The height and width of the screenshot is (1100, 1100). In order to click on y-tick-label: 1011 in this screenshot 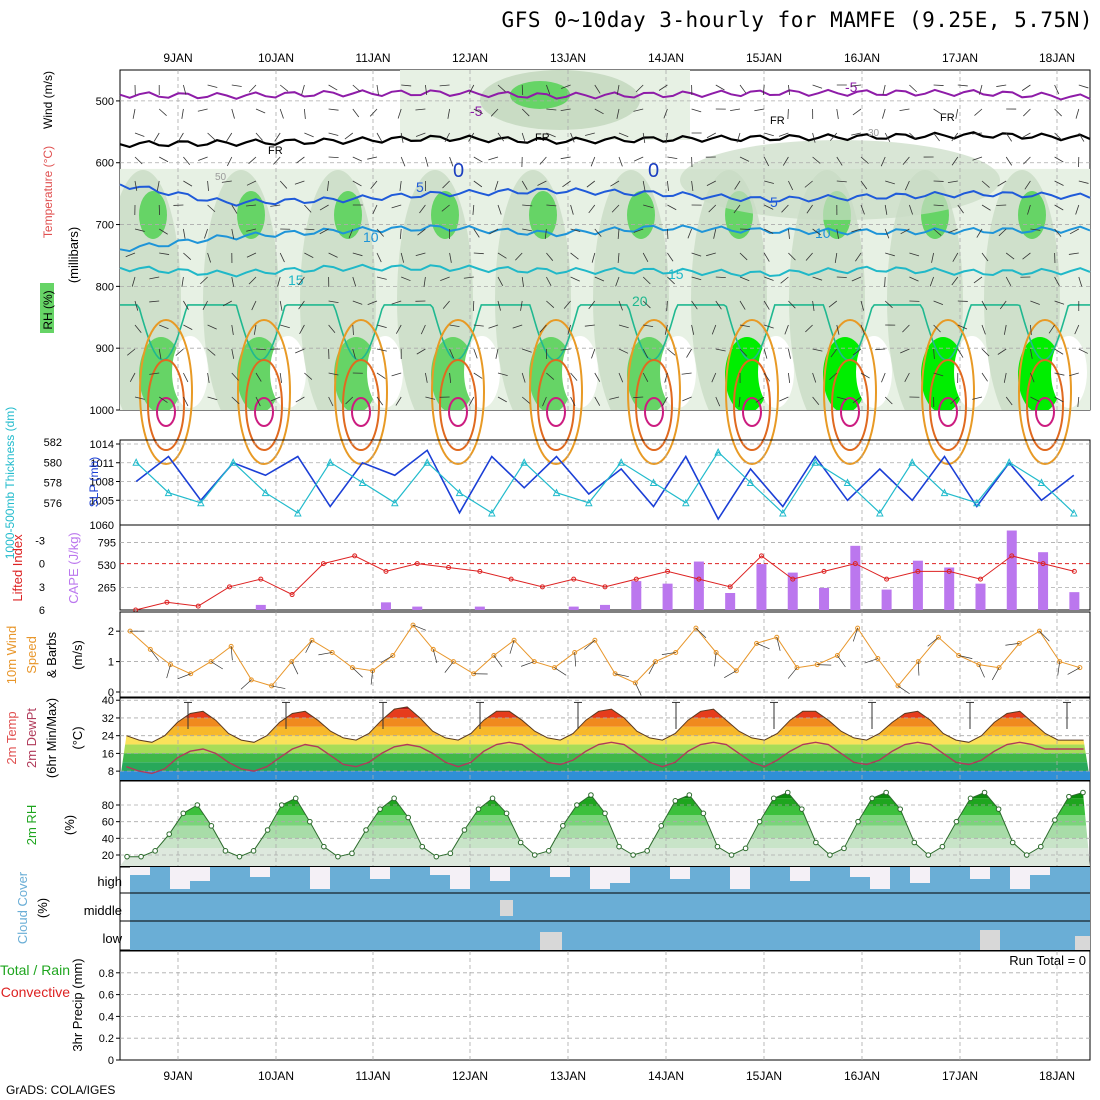, I will do `click(102, 464)`.